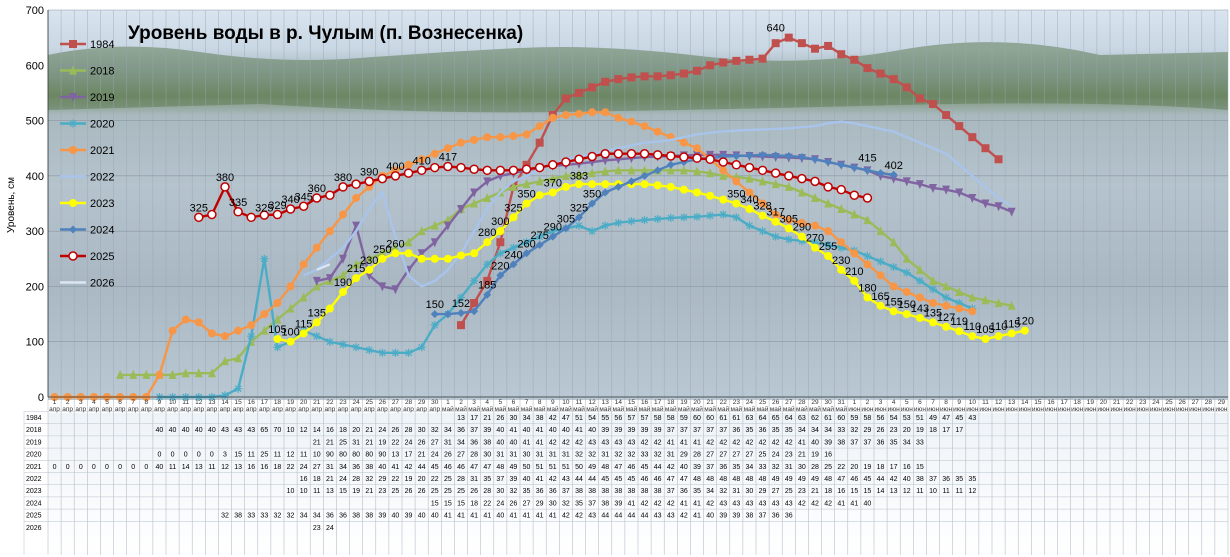 This screenshot has width=1230, height=557. What do you see at coordinates (763, 455) in the screenshot?
I see `table-cell: 25` at bounding box center [763, 455].